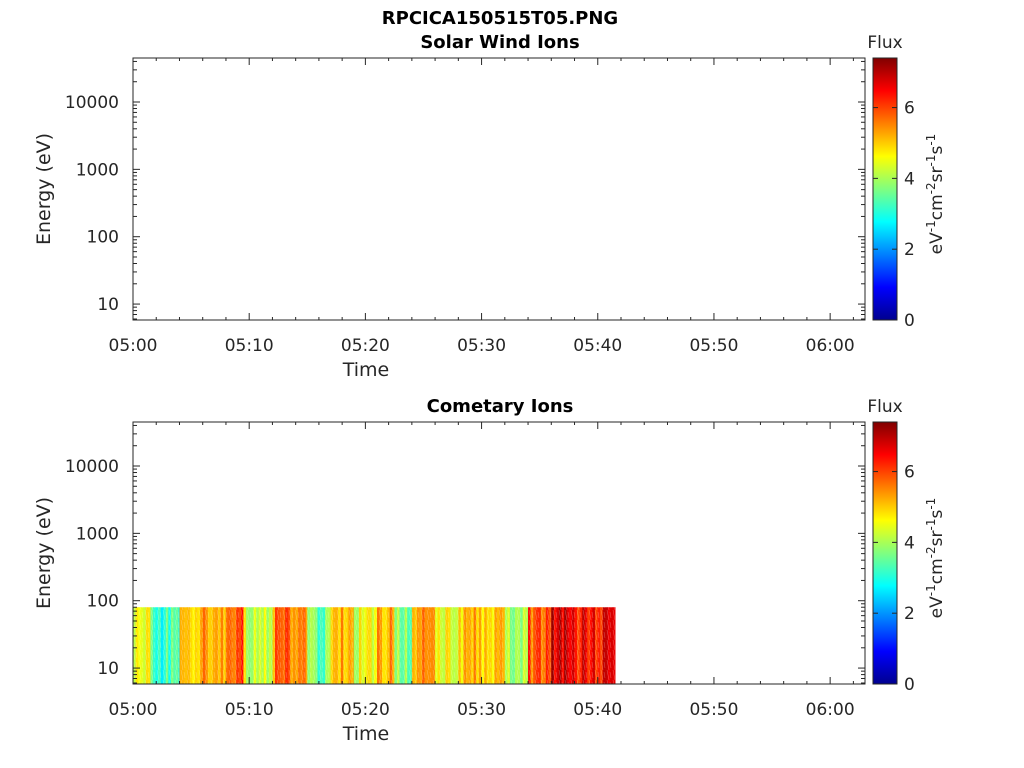 The image size is (1024, 768). I want to click on spectrogram-data, so click(374, 645).